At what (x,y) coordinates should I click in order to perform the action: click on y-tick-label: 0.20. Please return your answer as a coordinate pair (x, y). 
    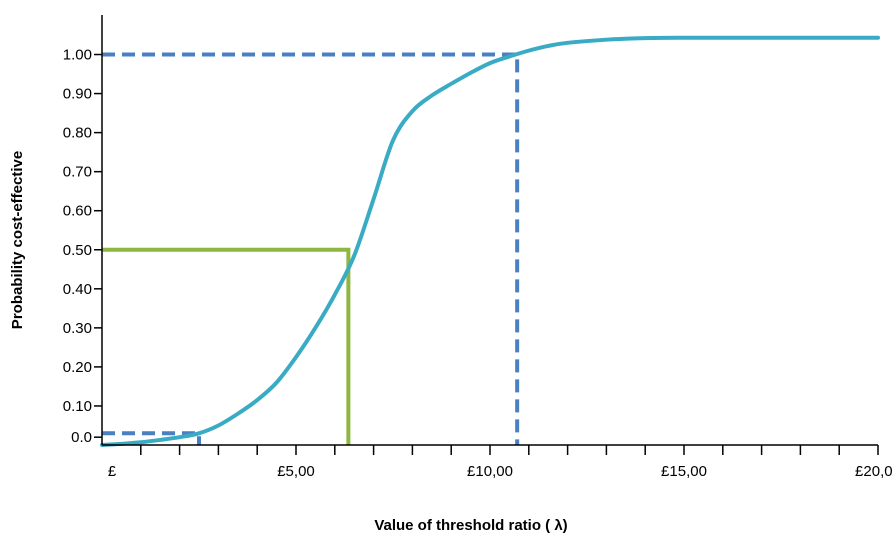
    Looking at the image, I should click on (77, 367).